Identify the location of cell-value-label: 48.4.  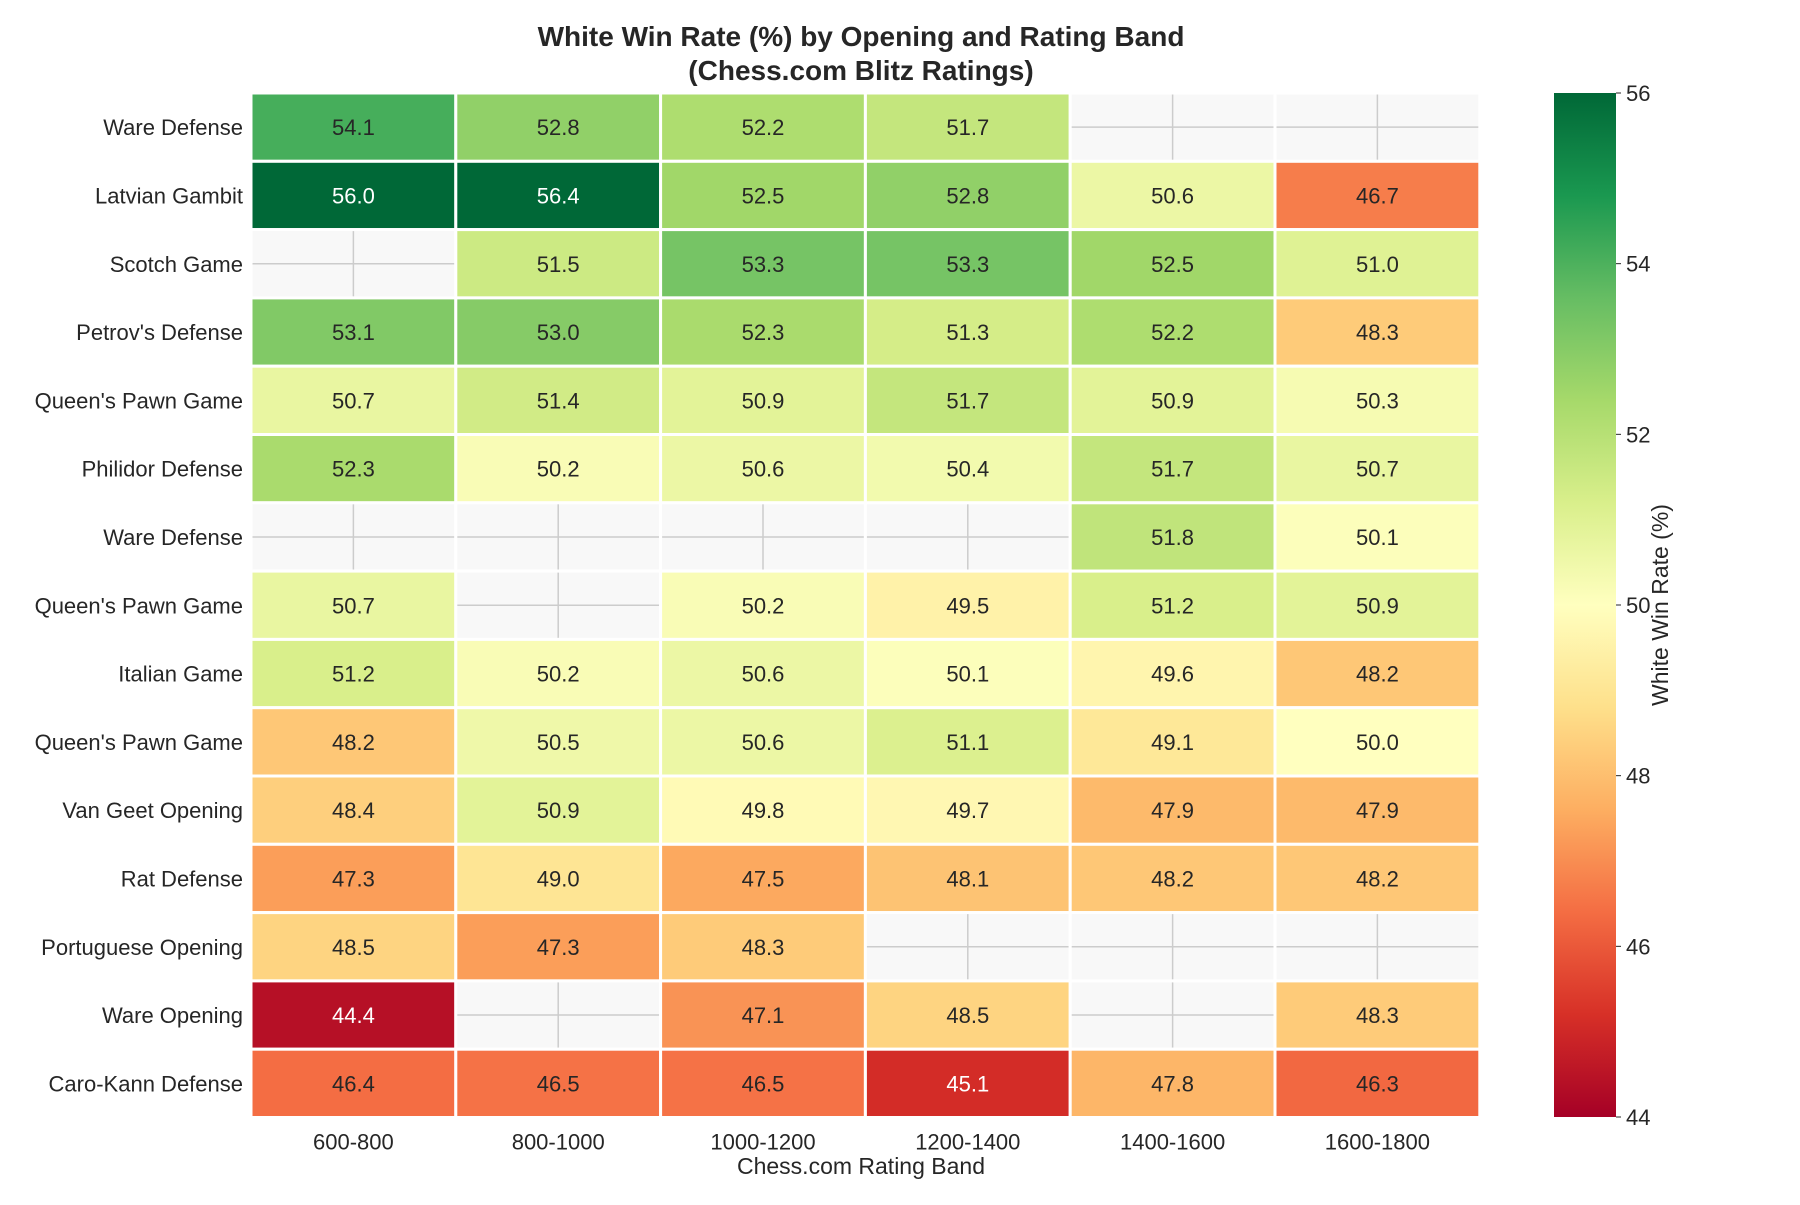
(353, 810).